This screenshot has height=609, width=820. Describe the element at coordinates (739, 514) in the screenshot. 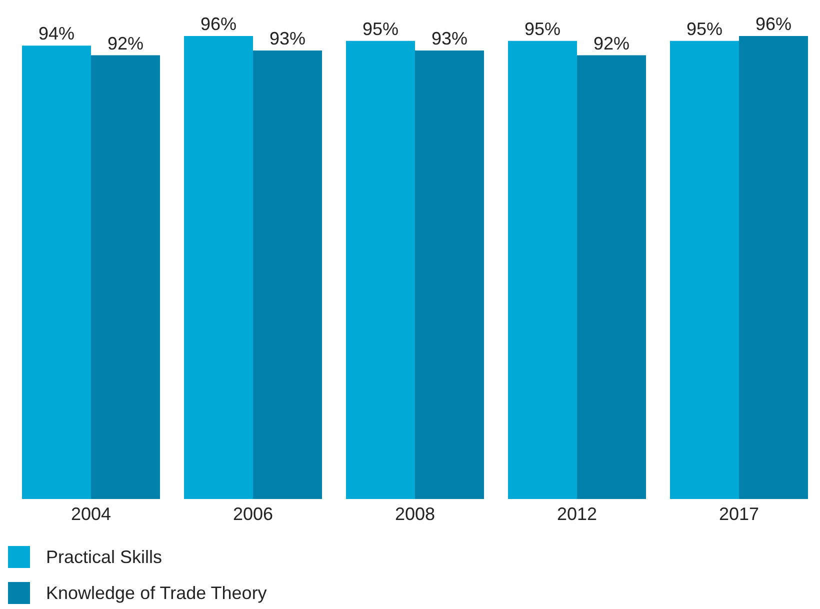

I see `x-tick-label: 2017` at that location.